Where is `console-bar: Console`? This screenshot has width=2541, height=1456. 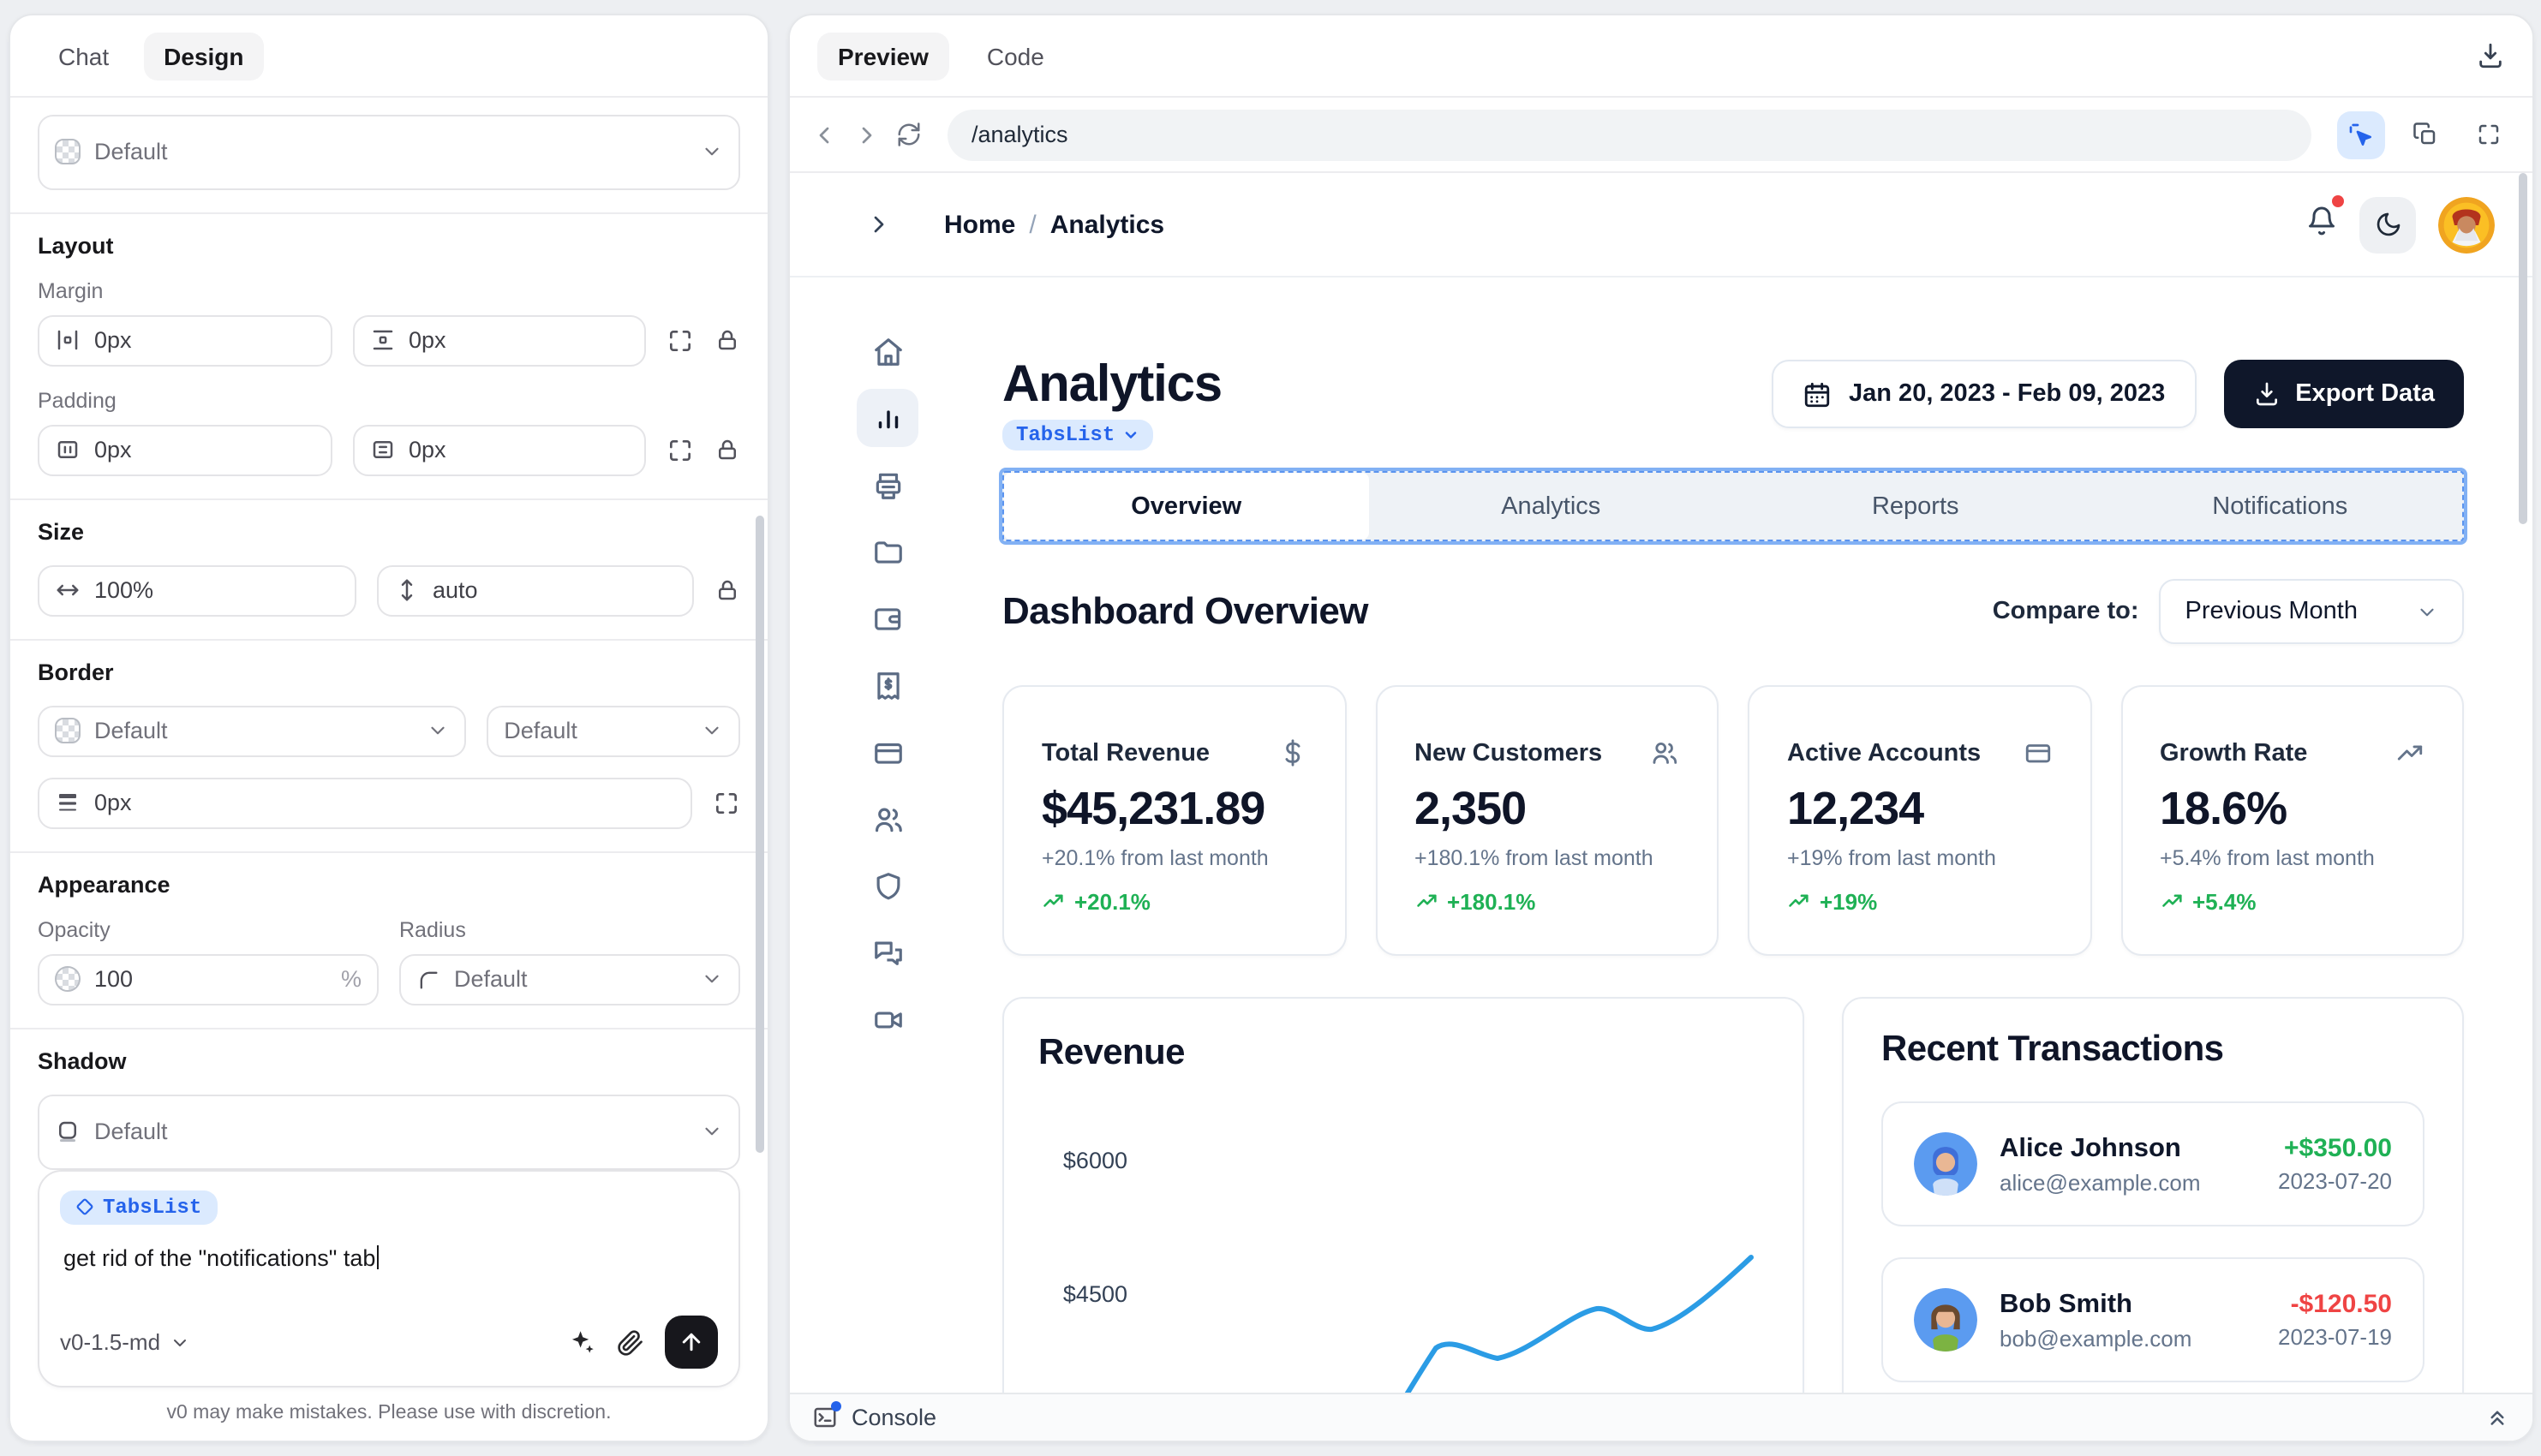
console-bar: Console is located at coordinates (1661, 1417).